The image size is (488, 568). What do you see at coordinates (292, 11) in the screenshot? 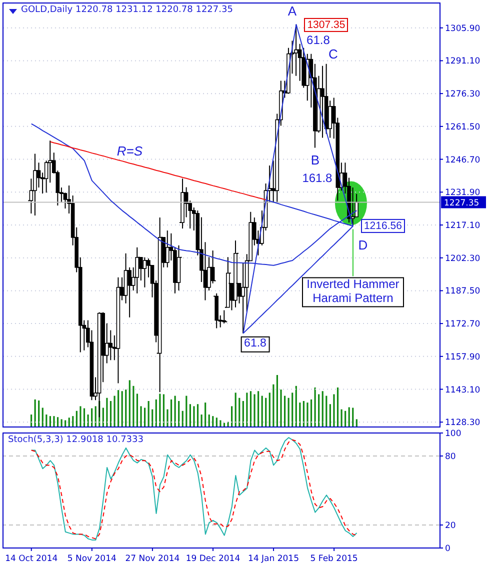
I see `annotation: A` at bounding box center [292, 11].